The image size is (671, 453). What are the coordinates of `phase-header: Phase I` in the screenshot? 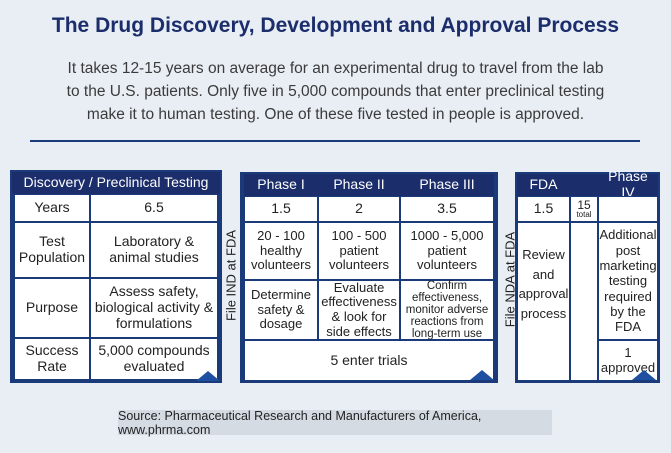 It's located at (281, 185).